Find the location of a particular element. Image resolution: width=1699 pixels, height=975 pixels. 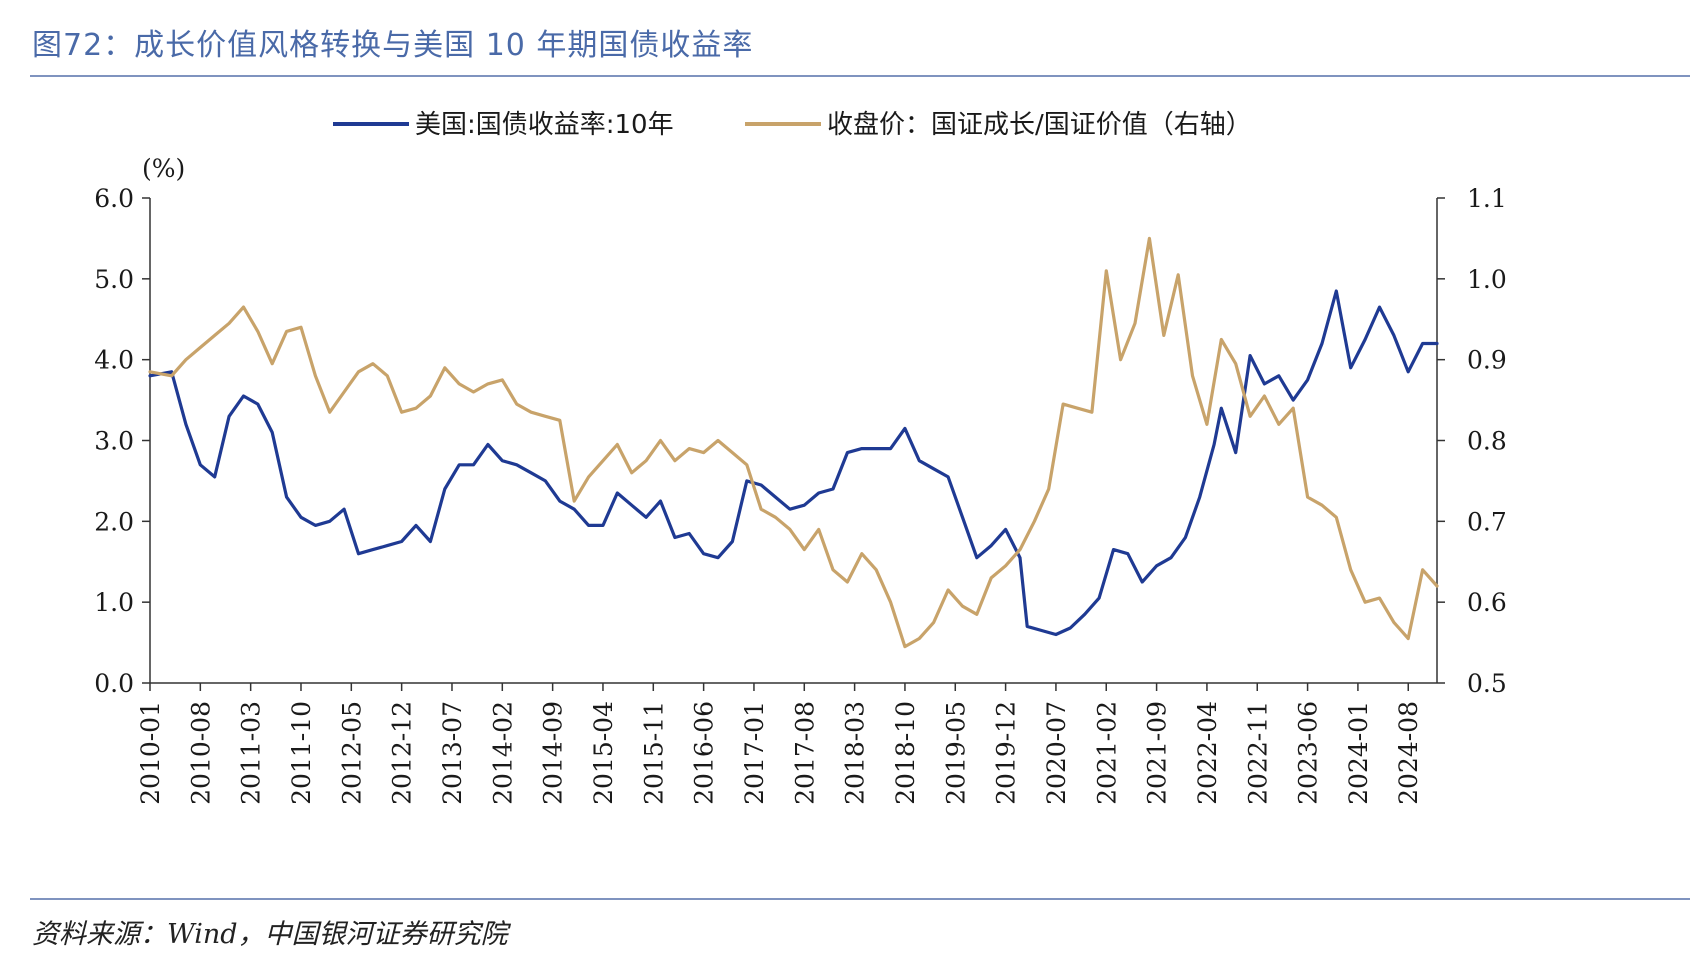

left-axis-unit: (%) is located at coordinates (163, 168).